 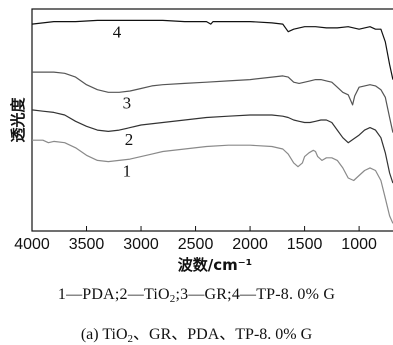 I want to click on figure-caption: (a) TiO2、GR、PDA、TP-8. 0% G, so click(x=196, y=332).